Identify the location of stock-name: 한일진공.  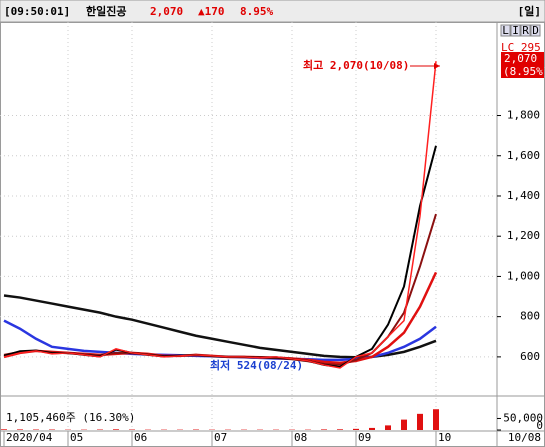
(106, 11).